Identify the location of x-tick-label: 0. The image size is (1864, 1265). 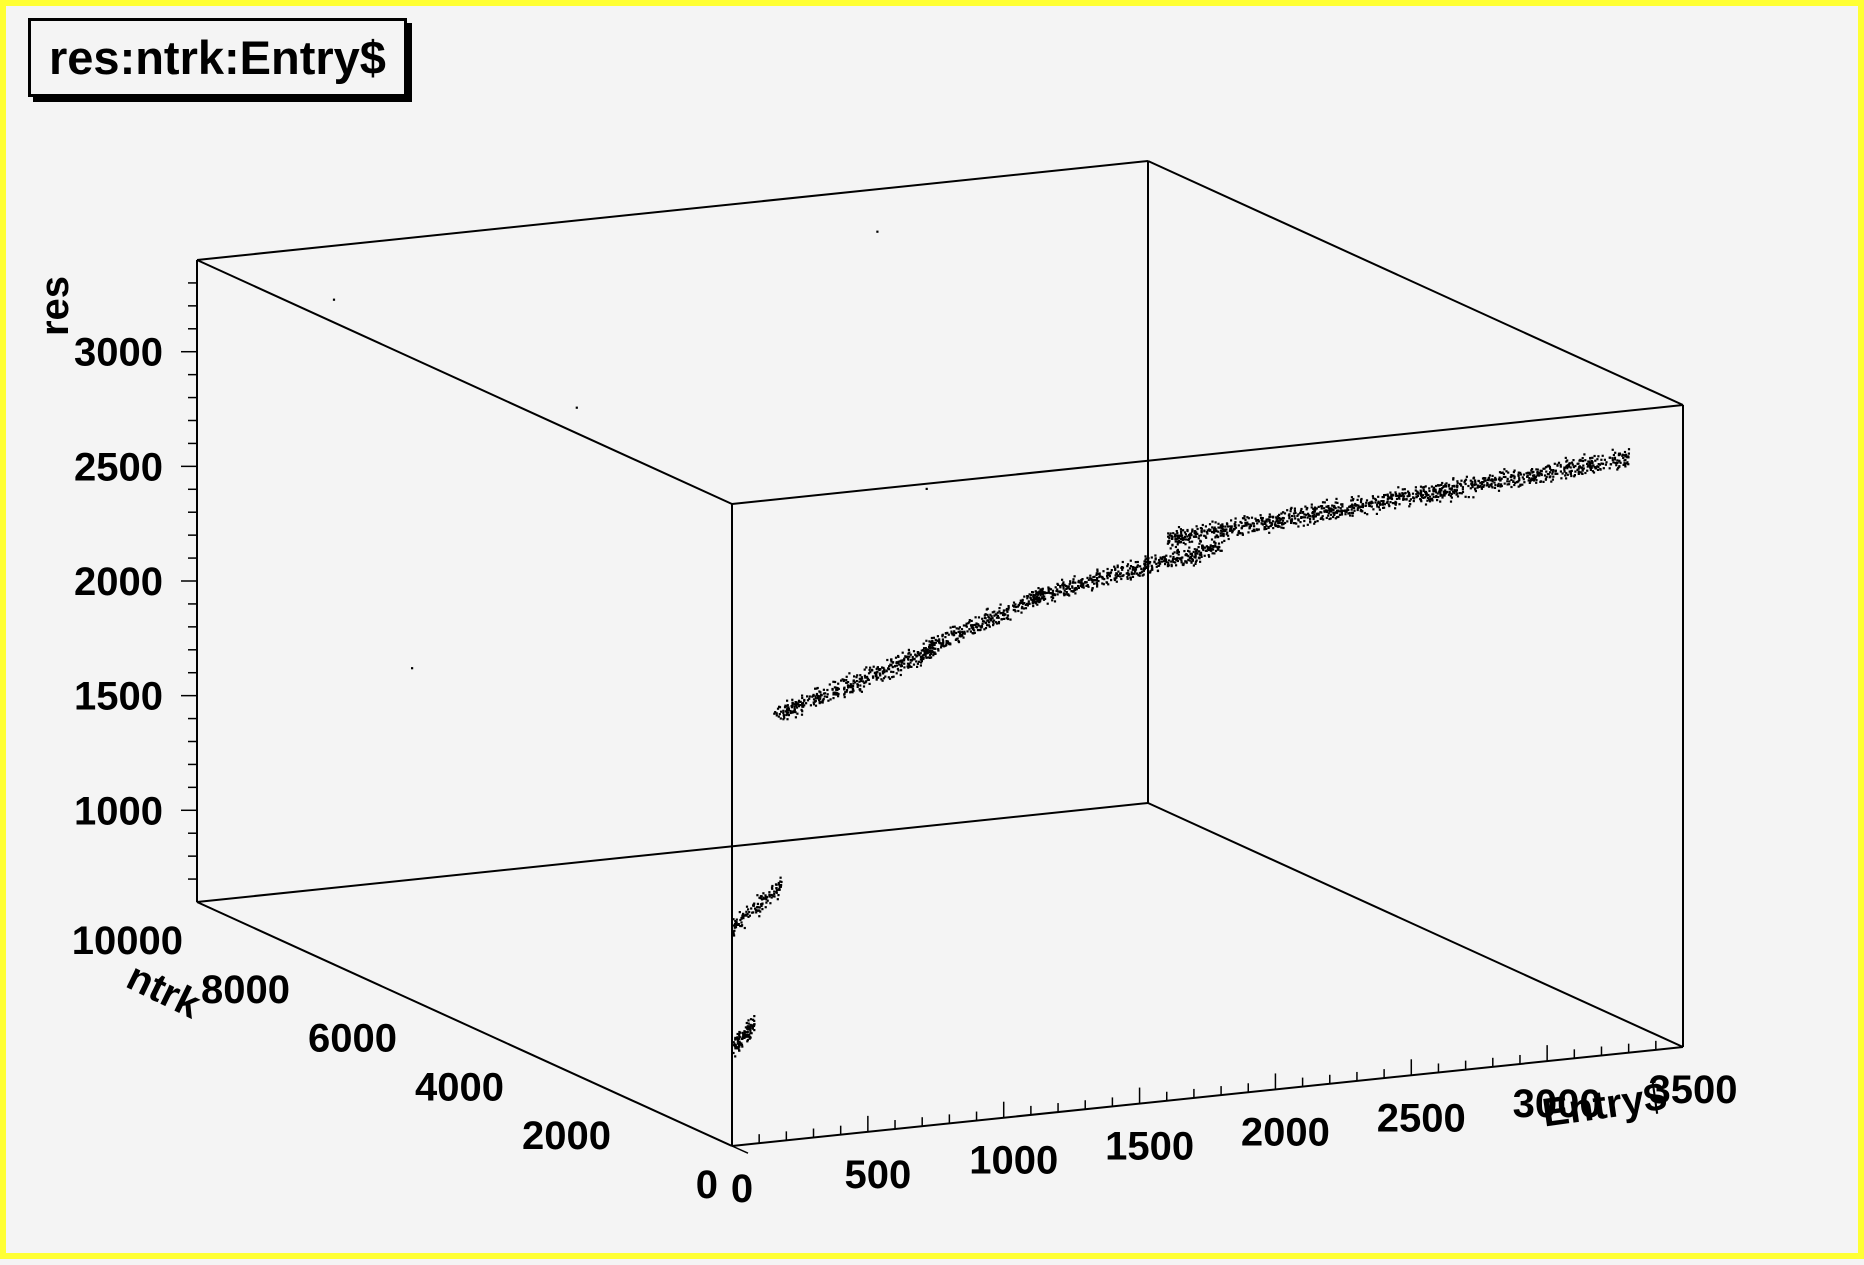
(742, 1189).